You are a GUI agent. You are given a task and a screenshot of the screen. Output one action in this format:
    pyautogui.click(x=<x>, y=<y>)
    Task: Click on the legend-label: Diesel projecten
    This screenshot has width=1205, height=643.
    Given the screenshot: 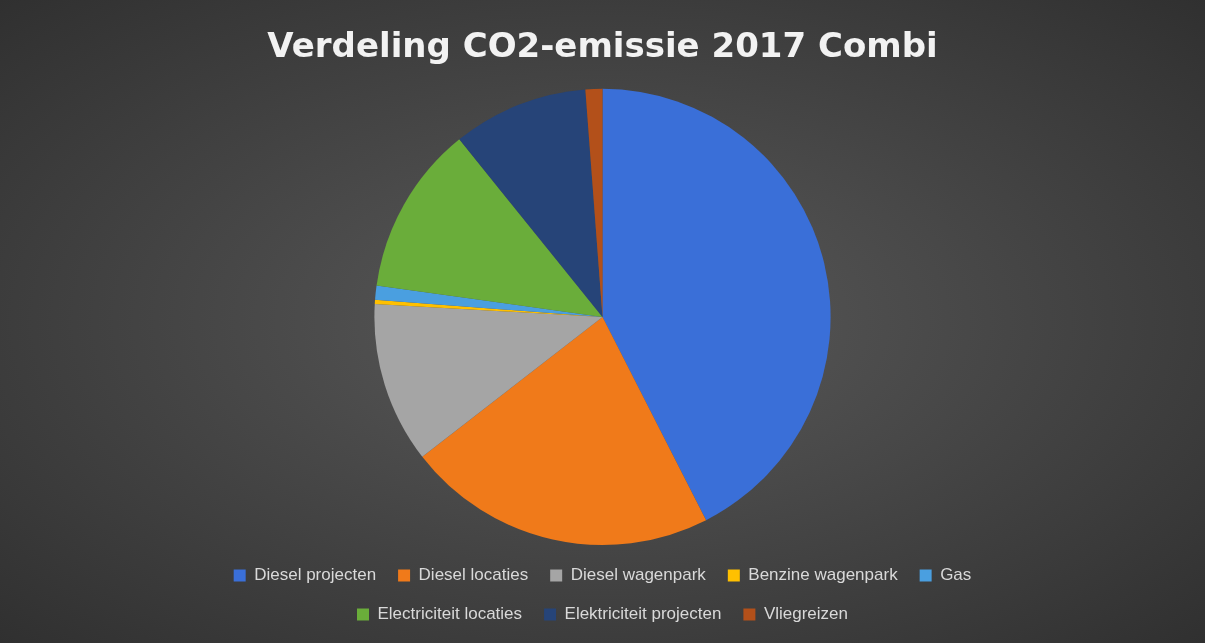 What is the action you would take?
    pyautogui.click(x=315, y=575)
    